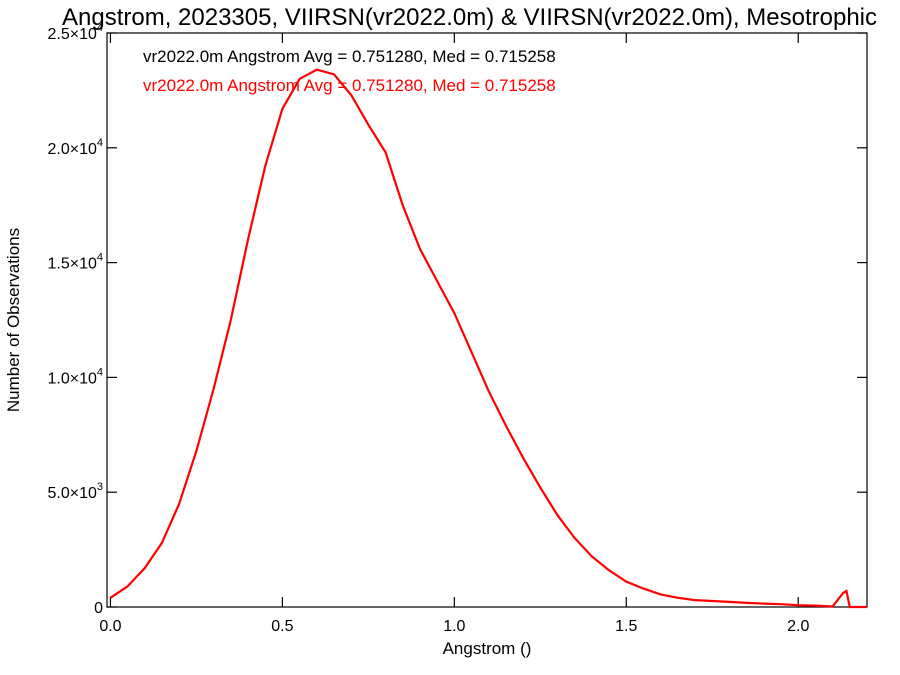  I want to click on y-tick-label: 2.0×10⁴, so click(75, 147).